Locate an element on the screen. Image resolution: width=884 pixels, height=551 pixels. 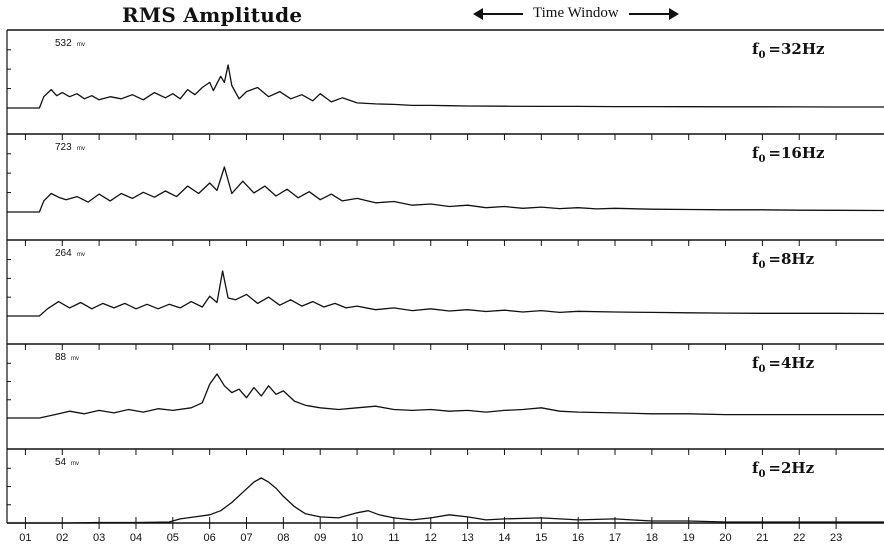
x-tick-label: 04 is located at coordinates (136, 538).